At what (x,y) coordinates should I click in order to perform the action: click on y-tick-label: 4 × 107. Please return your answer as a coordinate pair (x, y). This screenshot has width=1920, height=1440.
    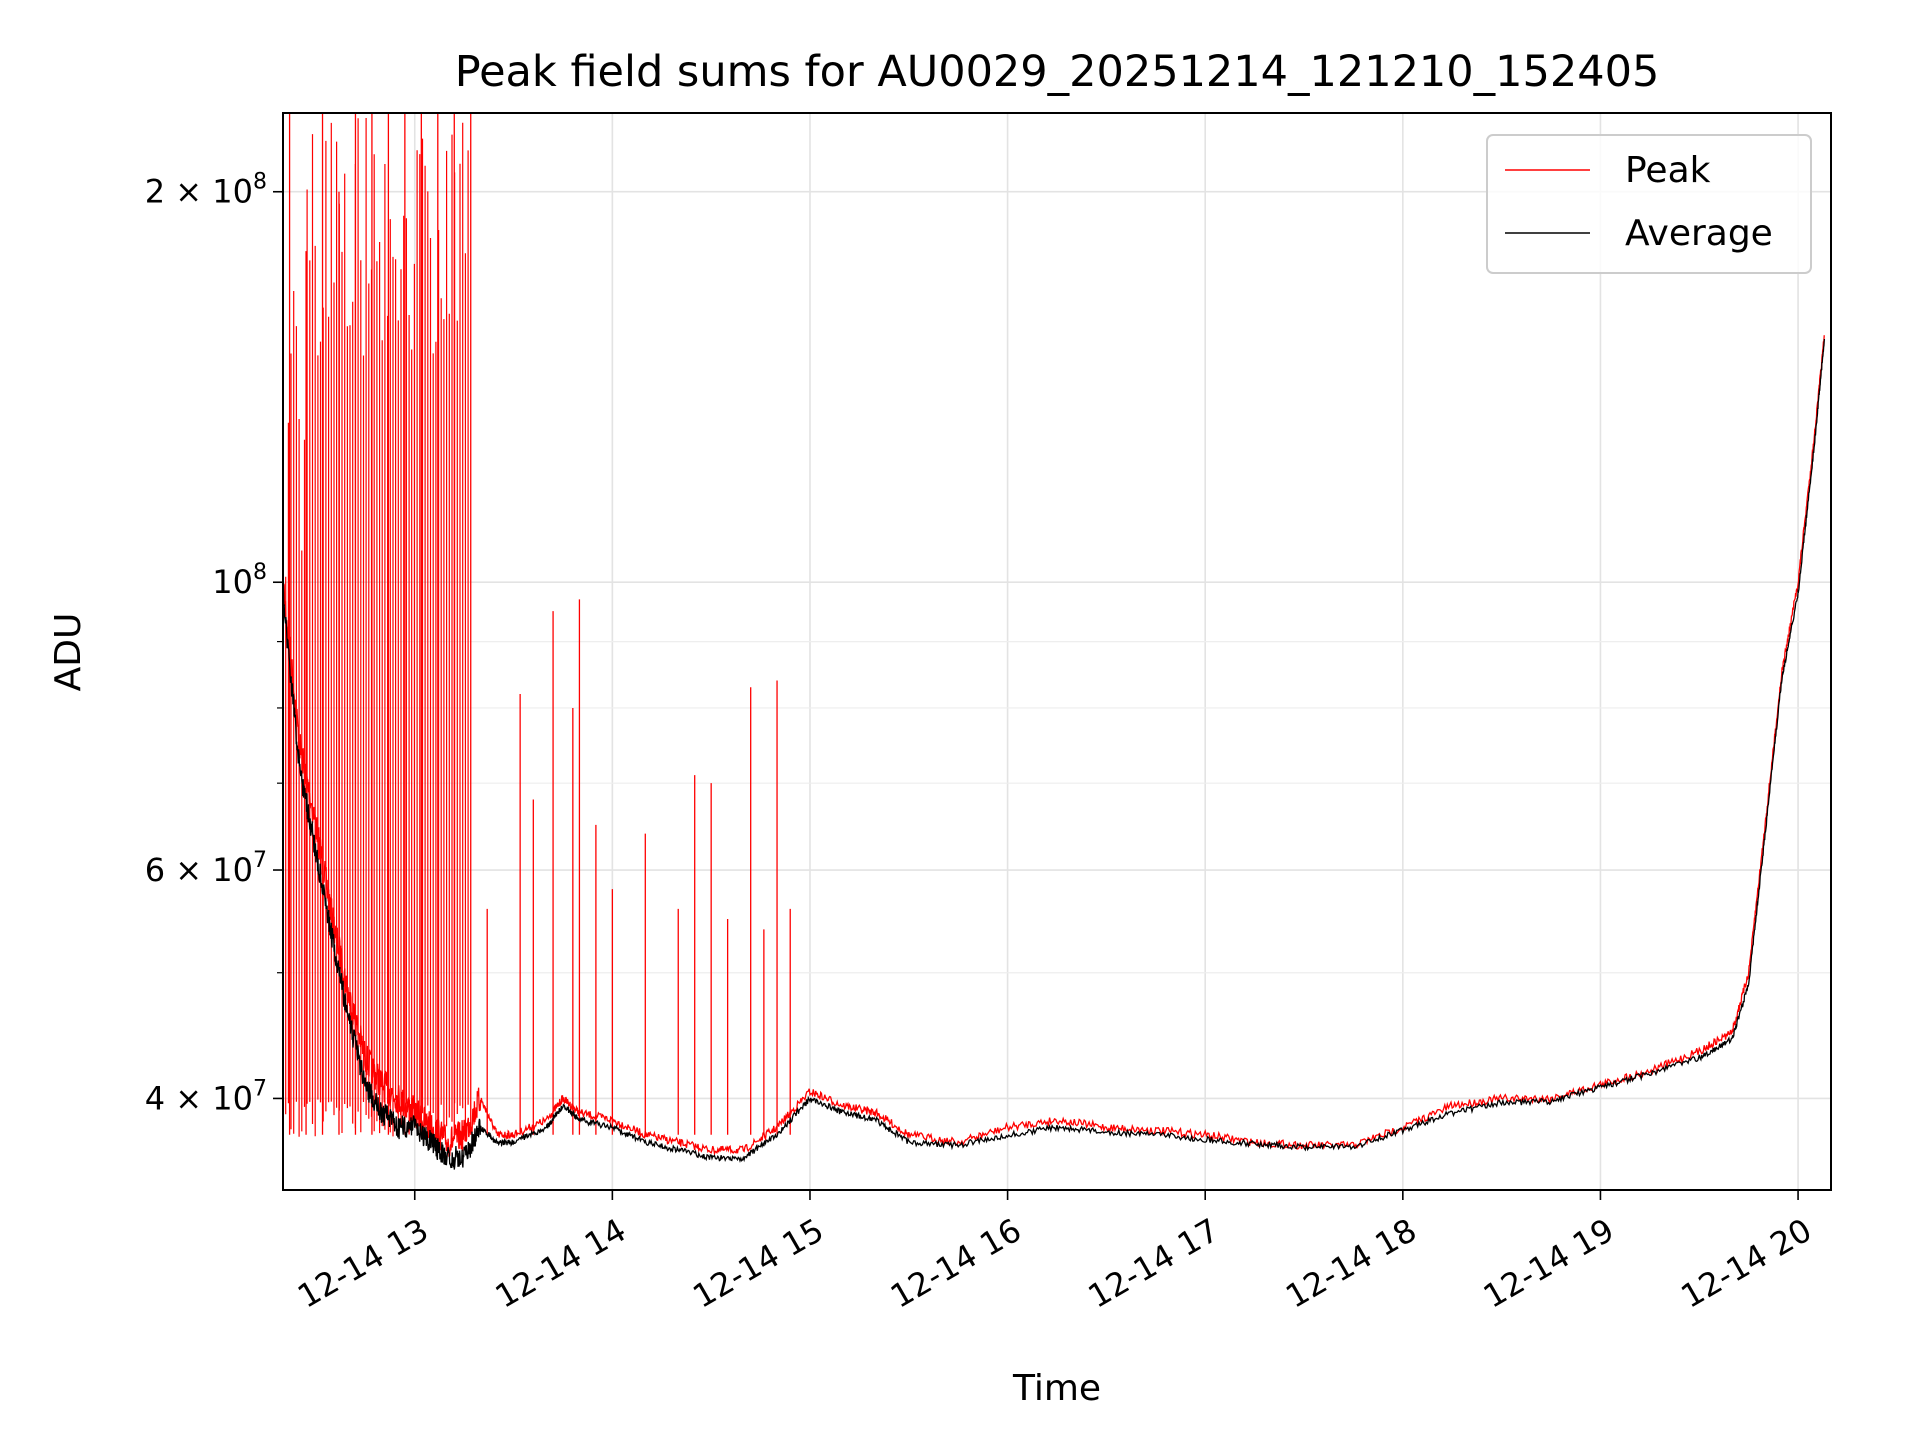
    Looking at the image, I should click on (206, 1096).